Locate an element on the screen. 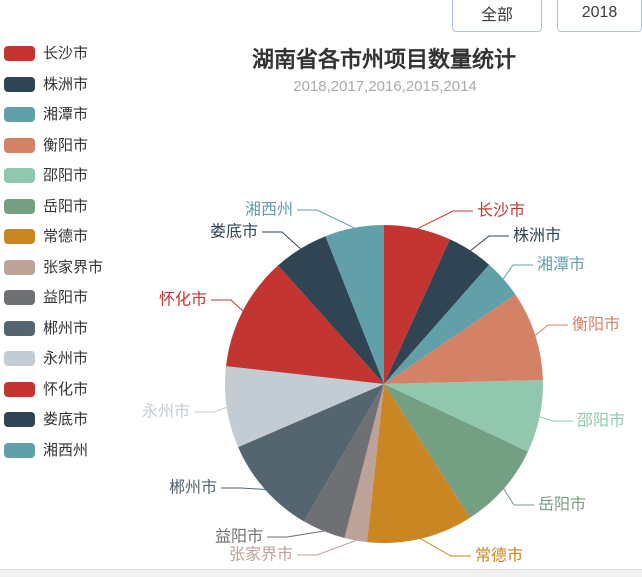 The width and height of the screenshot is (642, 577). pie-slice-岳阳市 is located at coordinates (456, 451).